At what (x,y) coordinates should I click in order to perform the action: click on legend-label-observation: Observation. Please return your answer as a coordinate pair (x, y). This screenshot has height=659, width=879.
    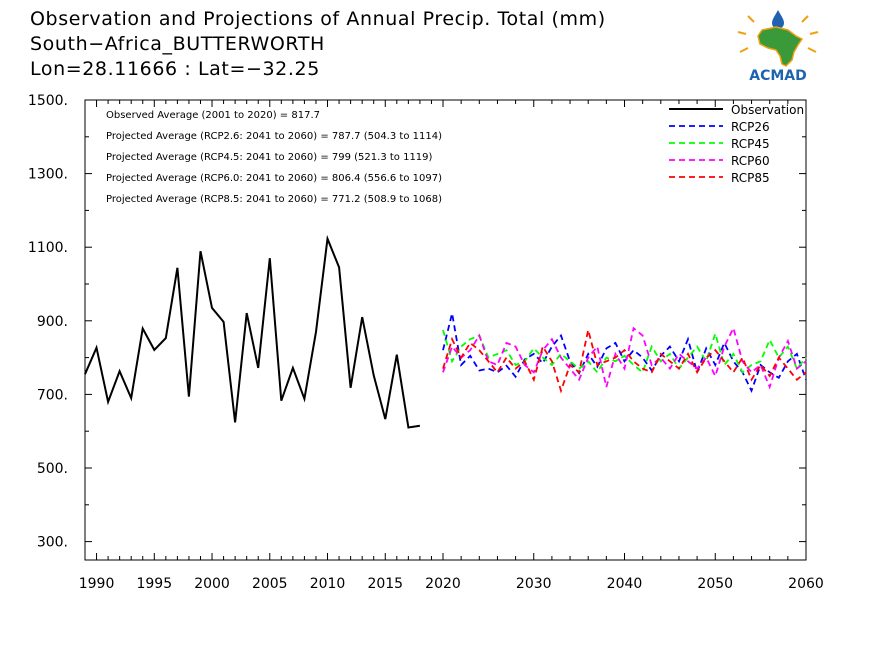
    Looking at the image, I should click on (767, 110).